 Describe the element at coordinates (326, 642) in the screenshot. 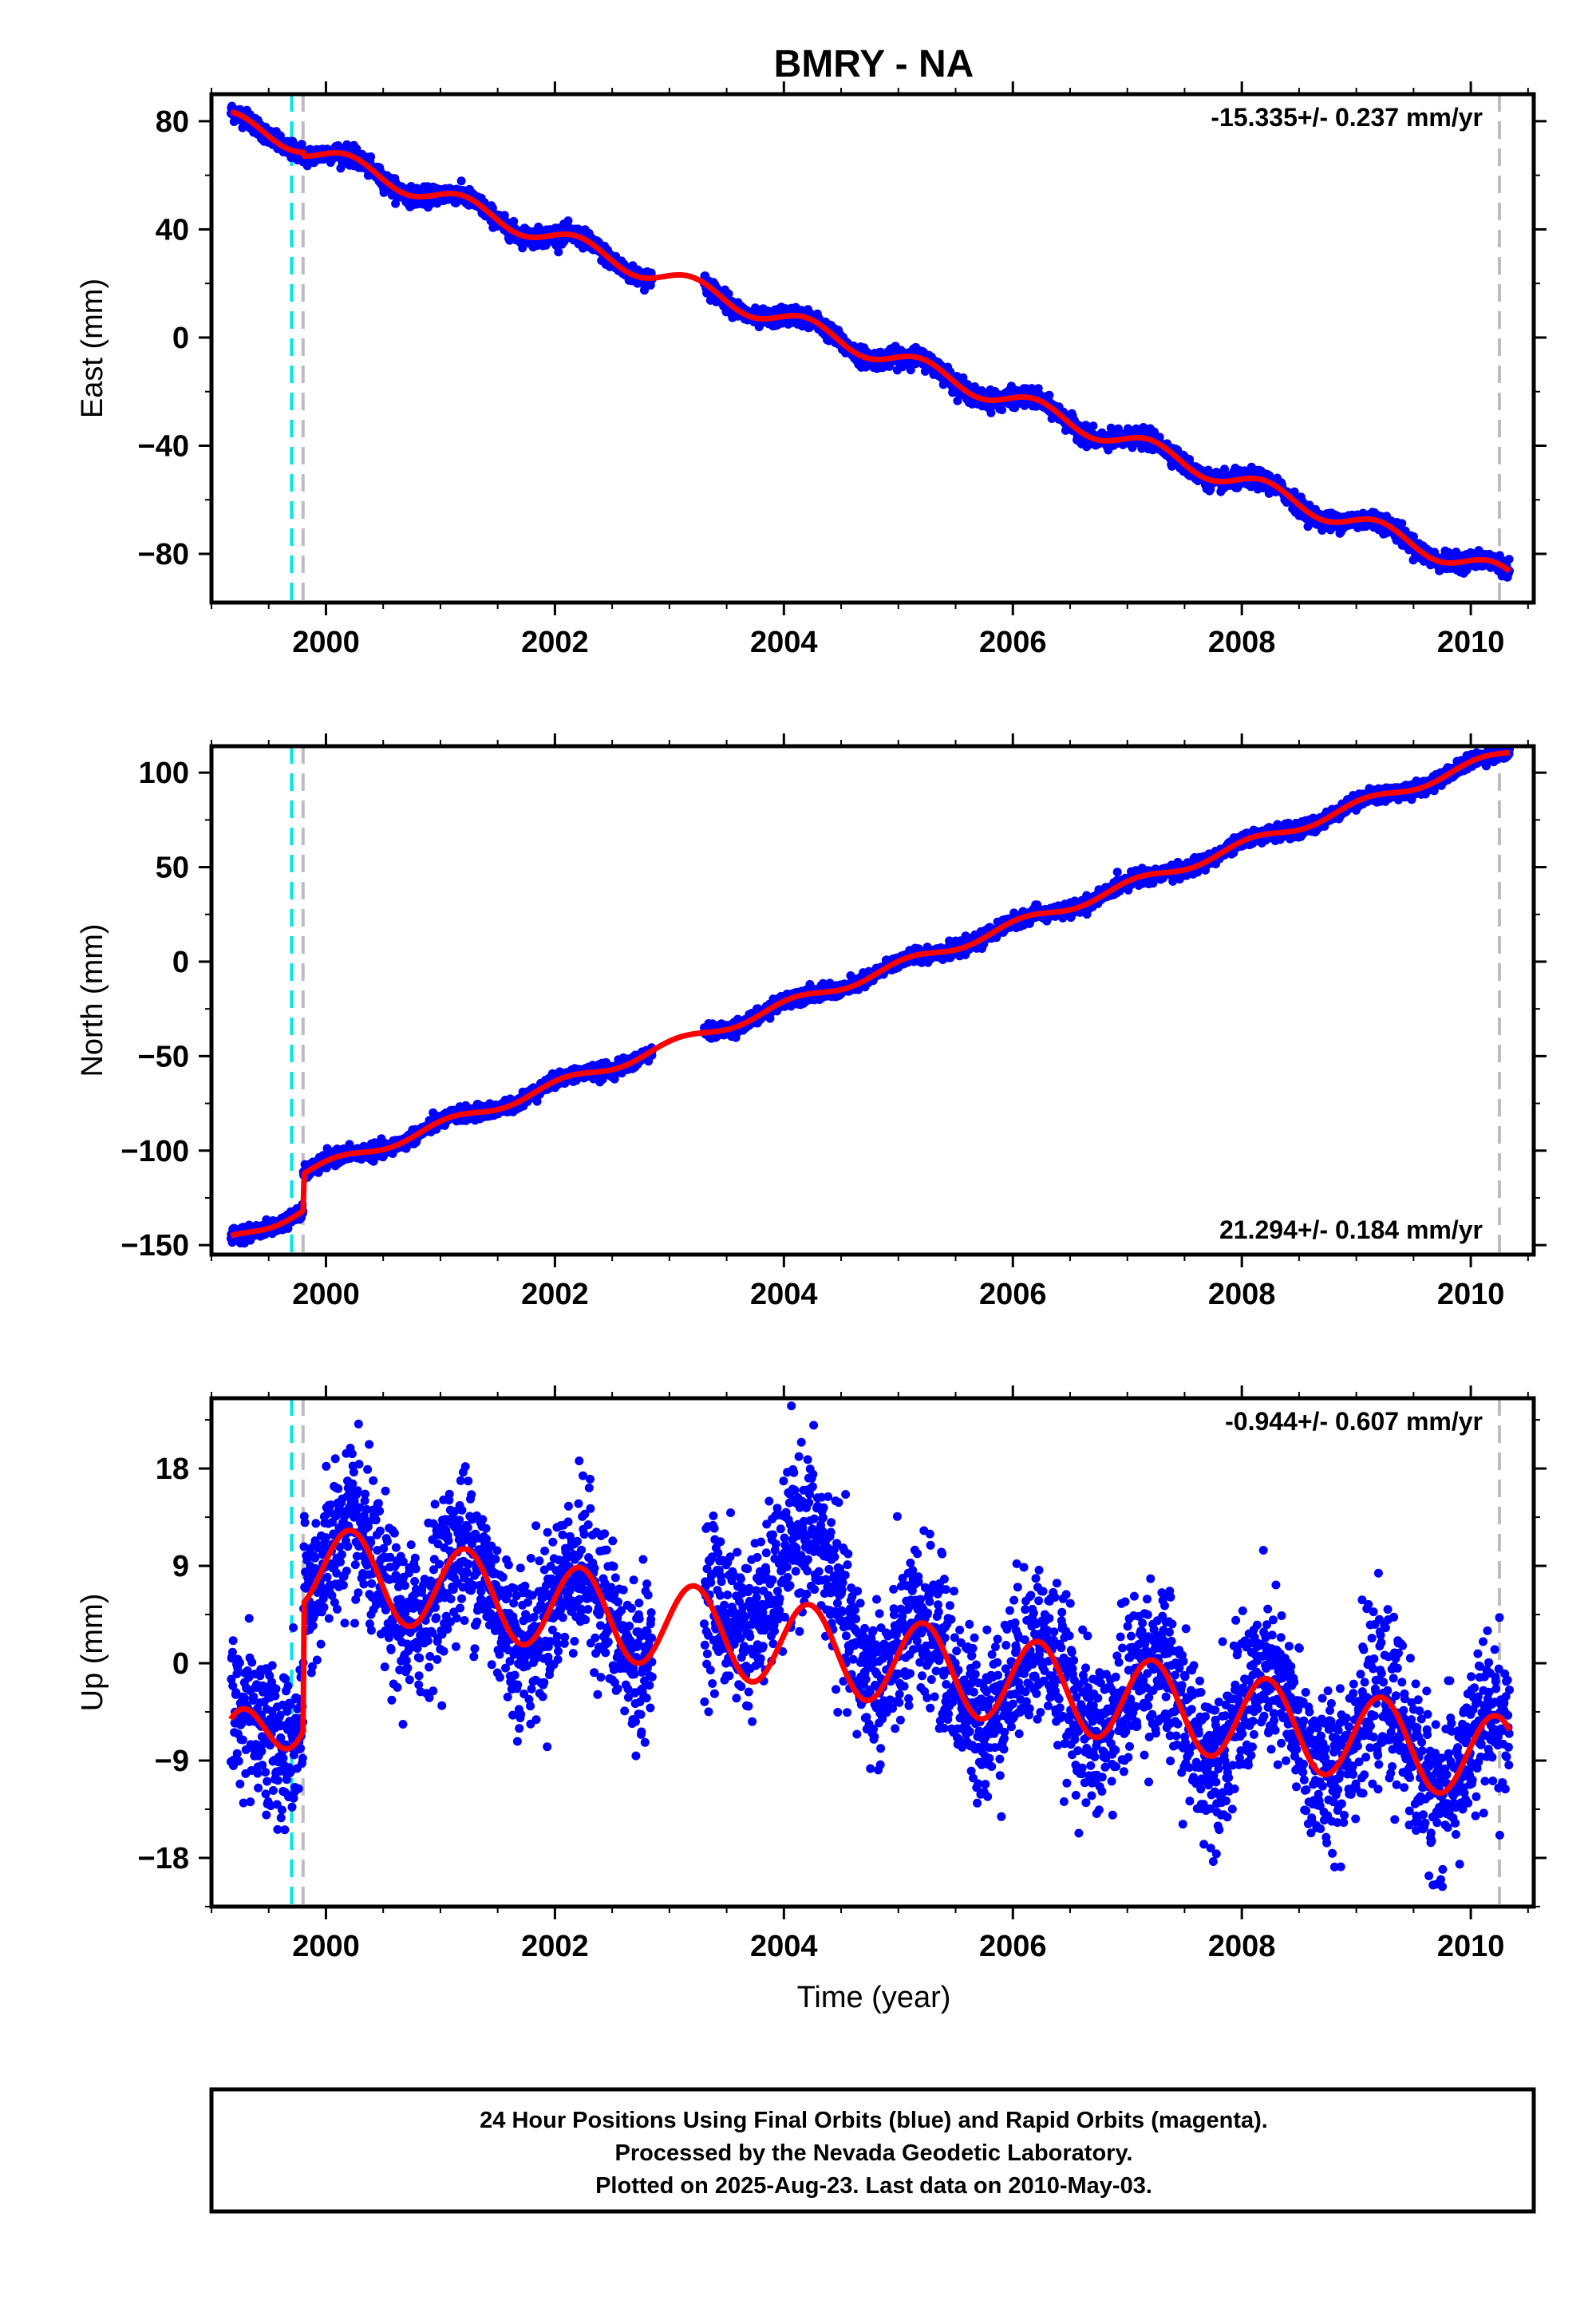

I see `x-tick-label: 2000` at that location.